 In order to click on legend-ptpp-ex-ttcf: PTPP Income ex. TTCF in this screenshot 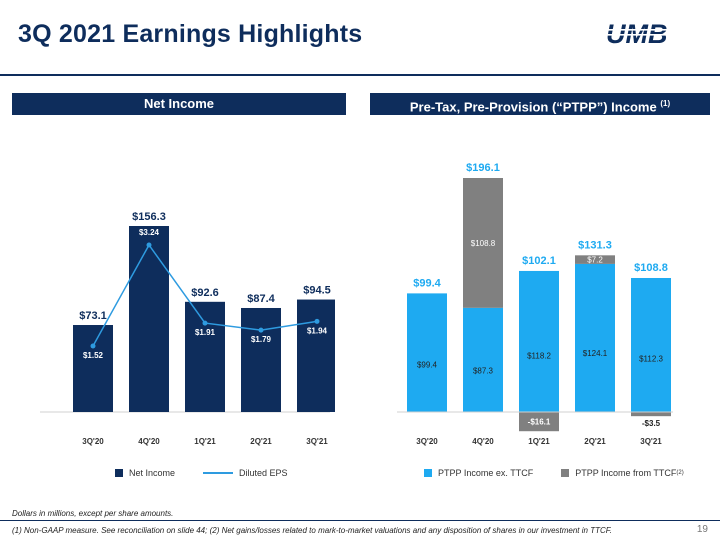, I will do `click(478, 473)`.